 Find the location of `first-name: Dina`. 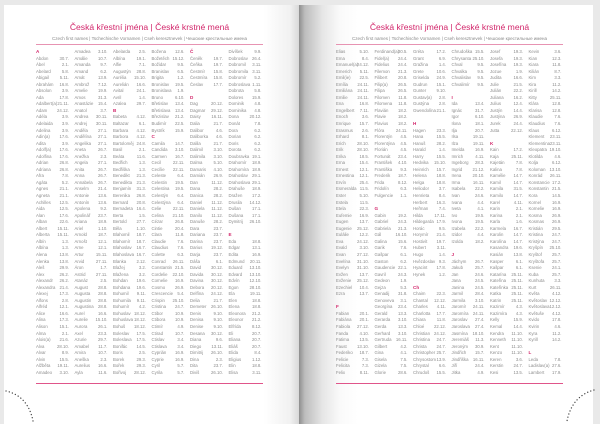

first-name: Dina is located at coordinates (194, 359).